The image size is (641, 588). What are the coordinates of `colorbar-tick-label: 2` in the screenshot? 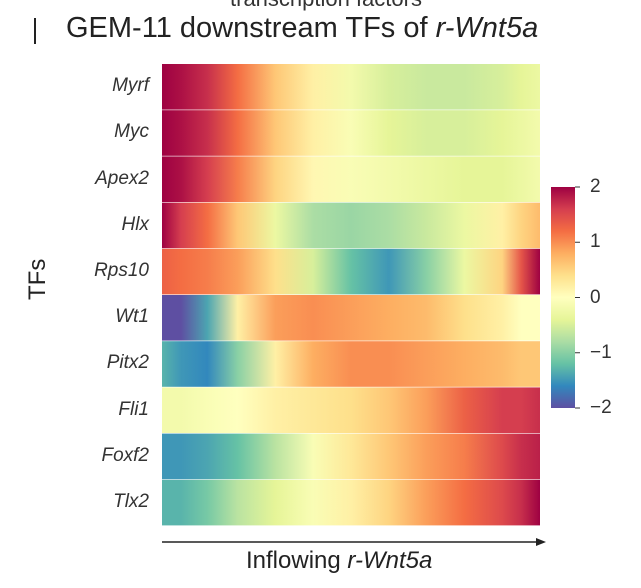 It's located at (595, 186).